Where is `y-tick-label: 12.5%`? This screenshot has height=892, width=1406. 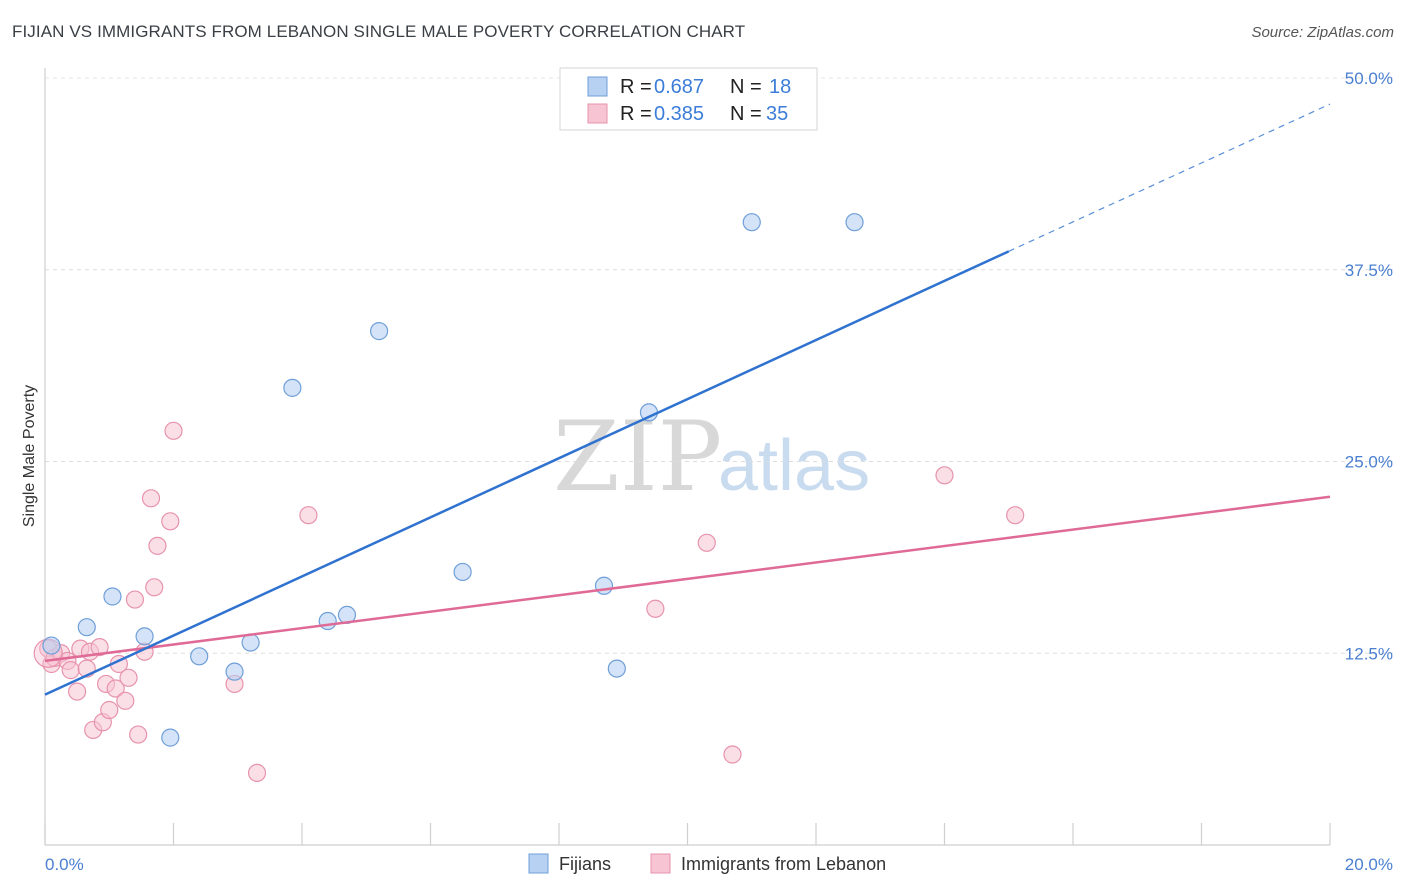 y-tick-label: 12.5% is located at coordinates (1369, 653).